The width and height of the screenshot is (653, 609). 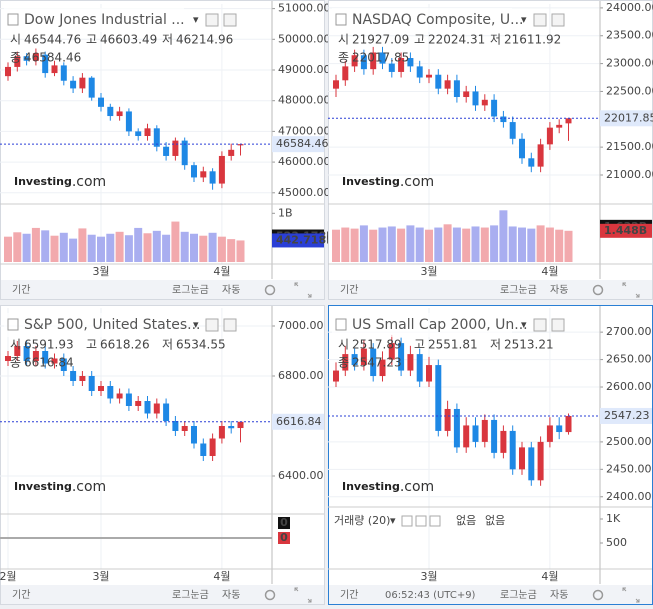 I want to click on y-tick-label: 6800.00, so click(x=301, y=375).